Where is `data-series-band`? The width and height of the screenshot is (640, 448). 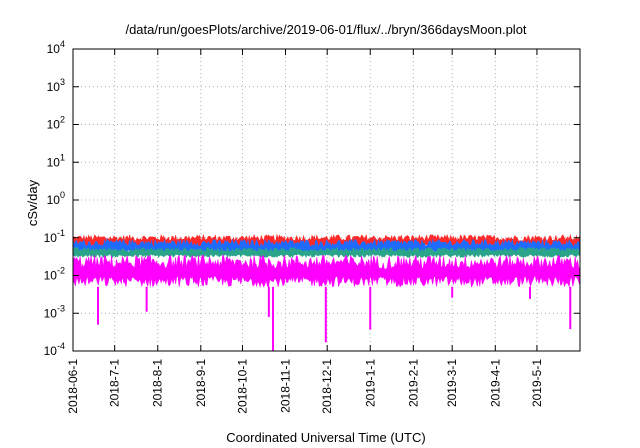
data-series-band is located at coordinates (326, 271).